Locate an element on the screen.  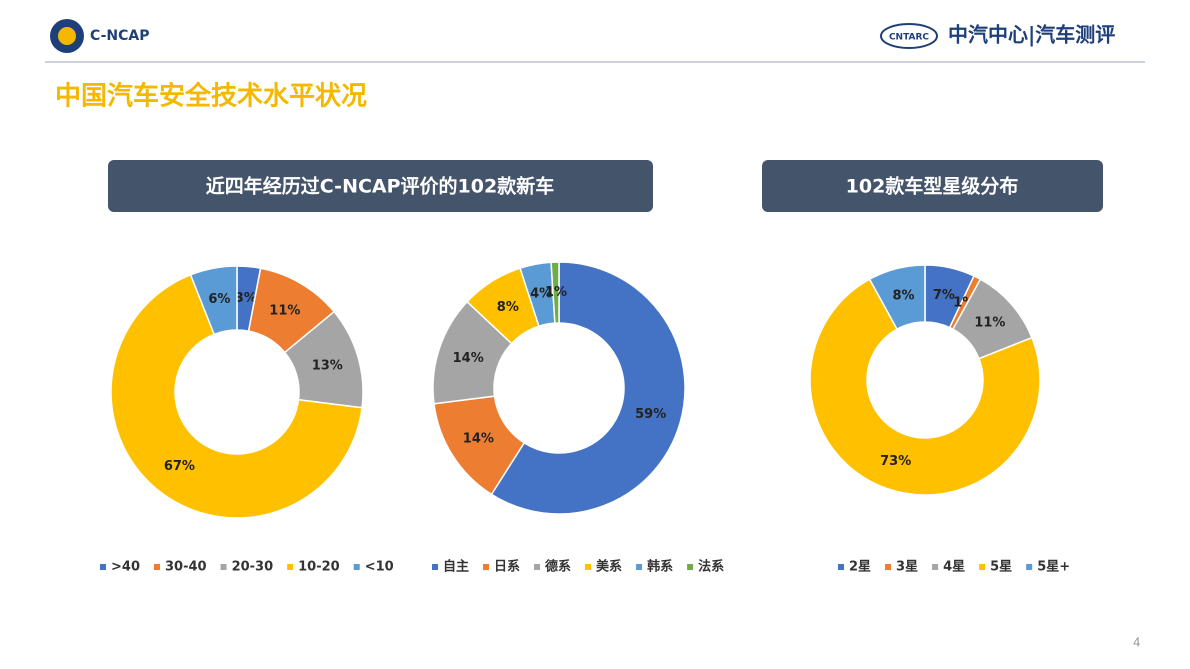
panel-title: 102款车型星级分布 is located at coordinates (932, 186).